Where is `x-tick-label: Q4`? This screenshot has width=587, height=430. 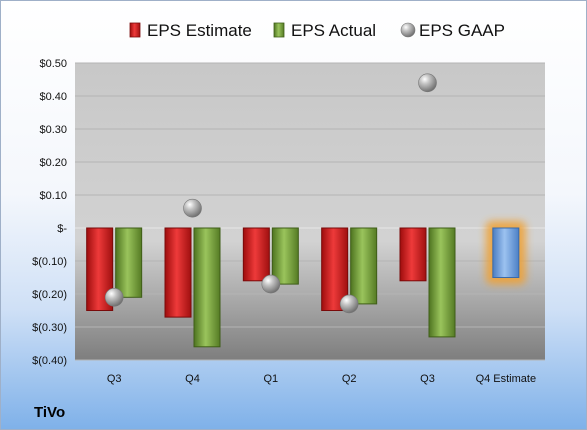
x-tick-label: Q4 is located at coordinates (192, 379).